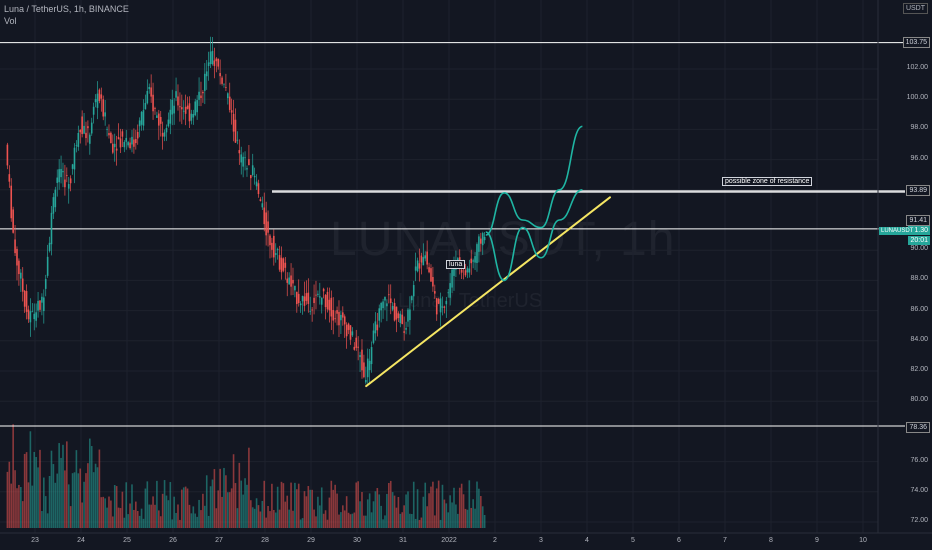  What do you see at coordinates (456, 264) in the screenshot?
I see `luna-note: luna` at bounding box center [456, 264].